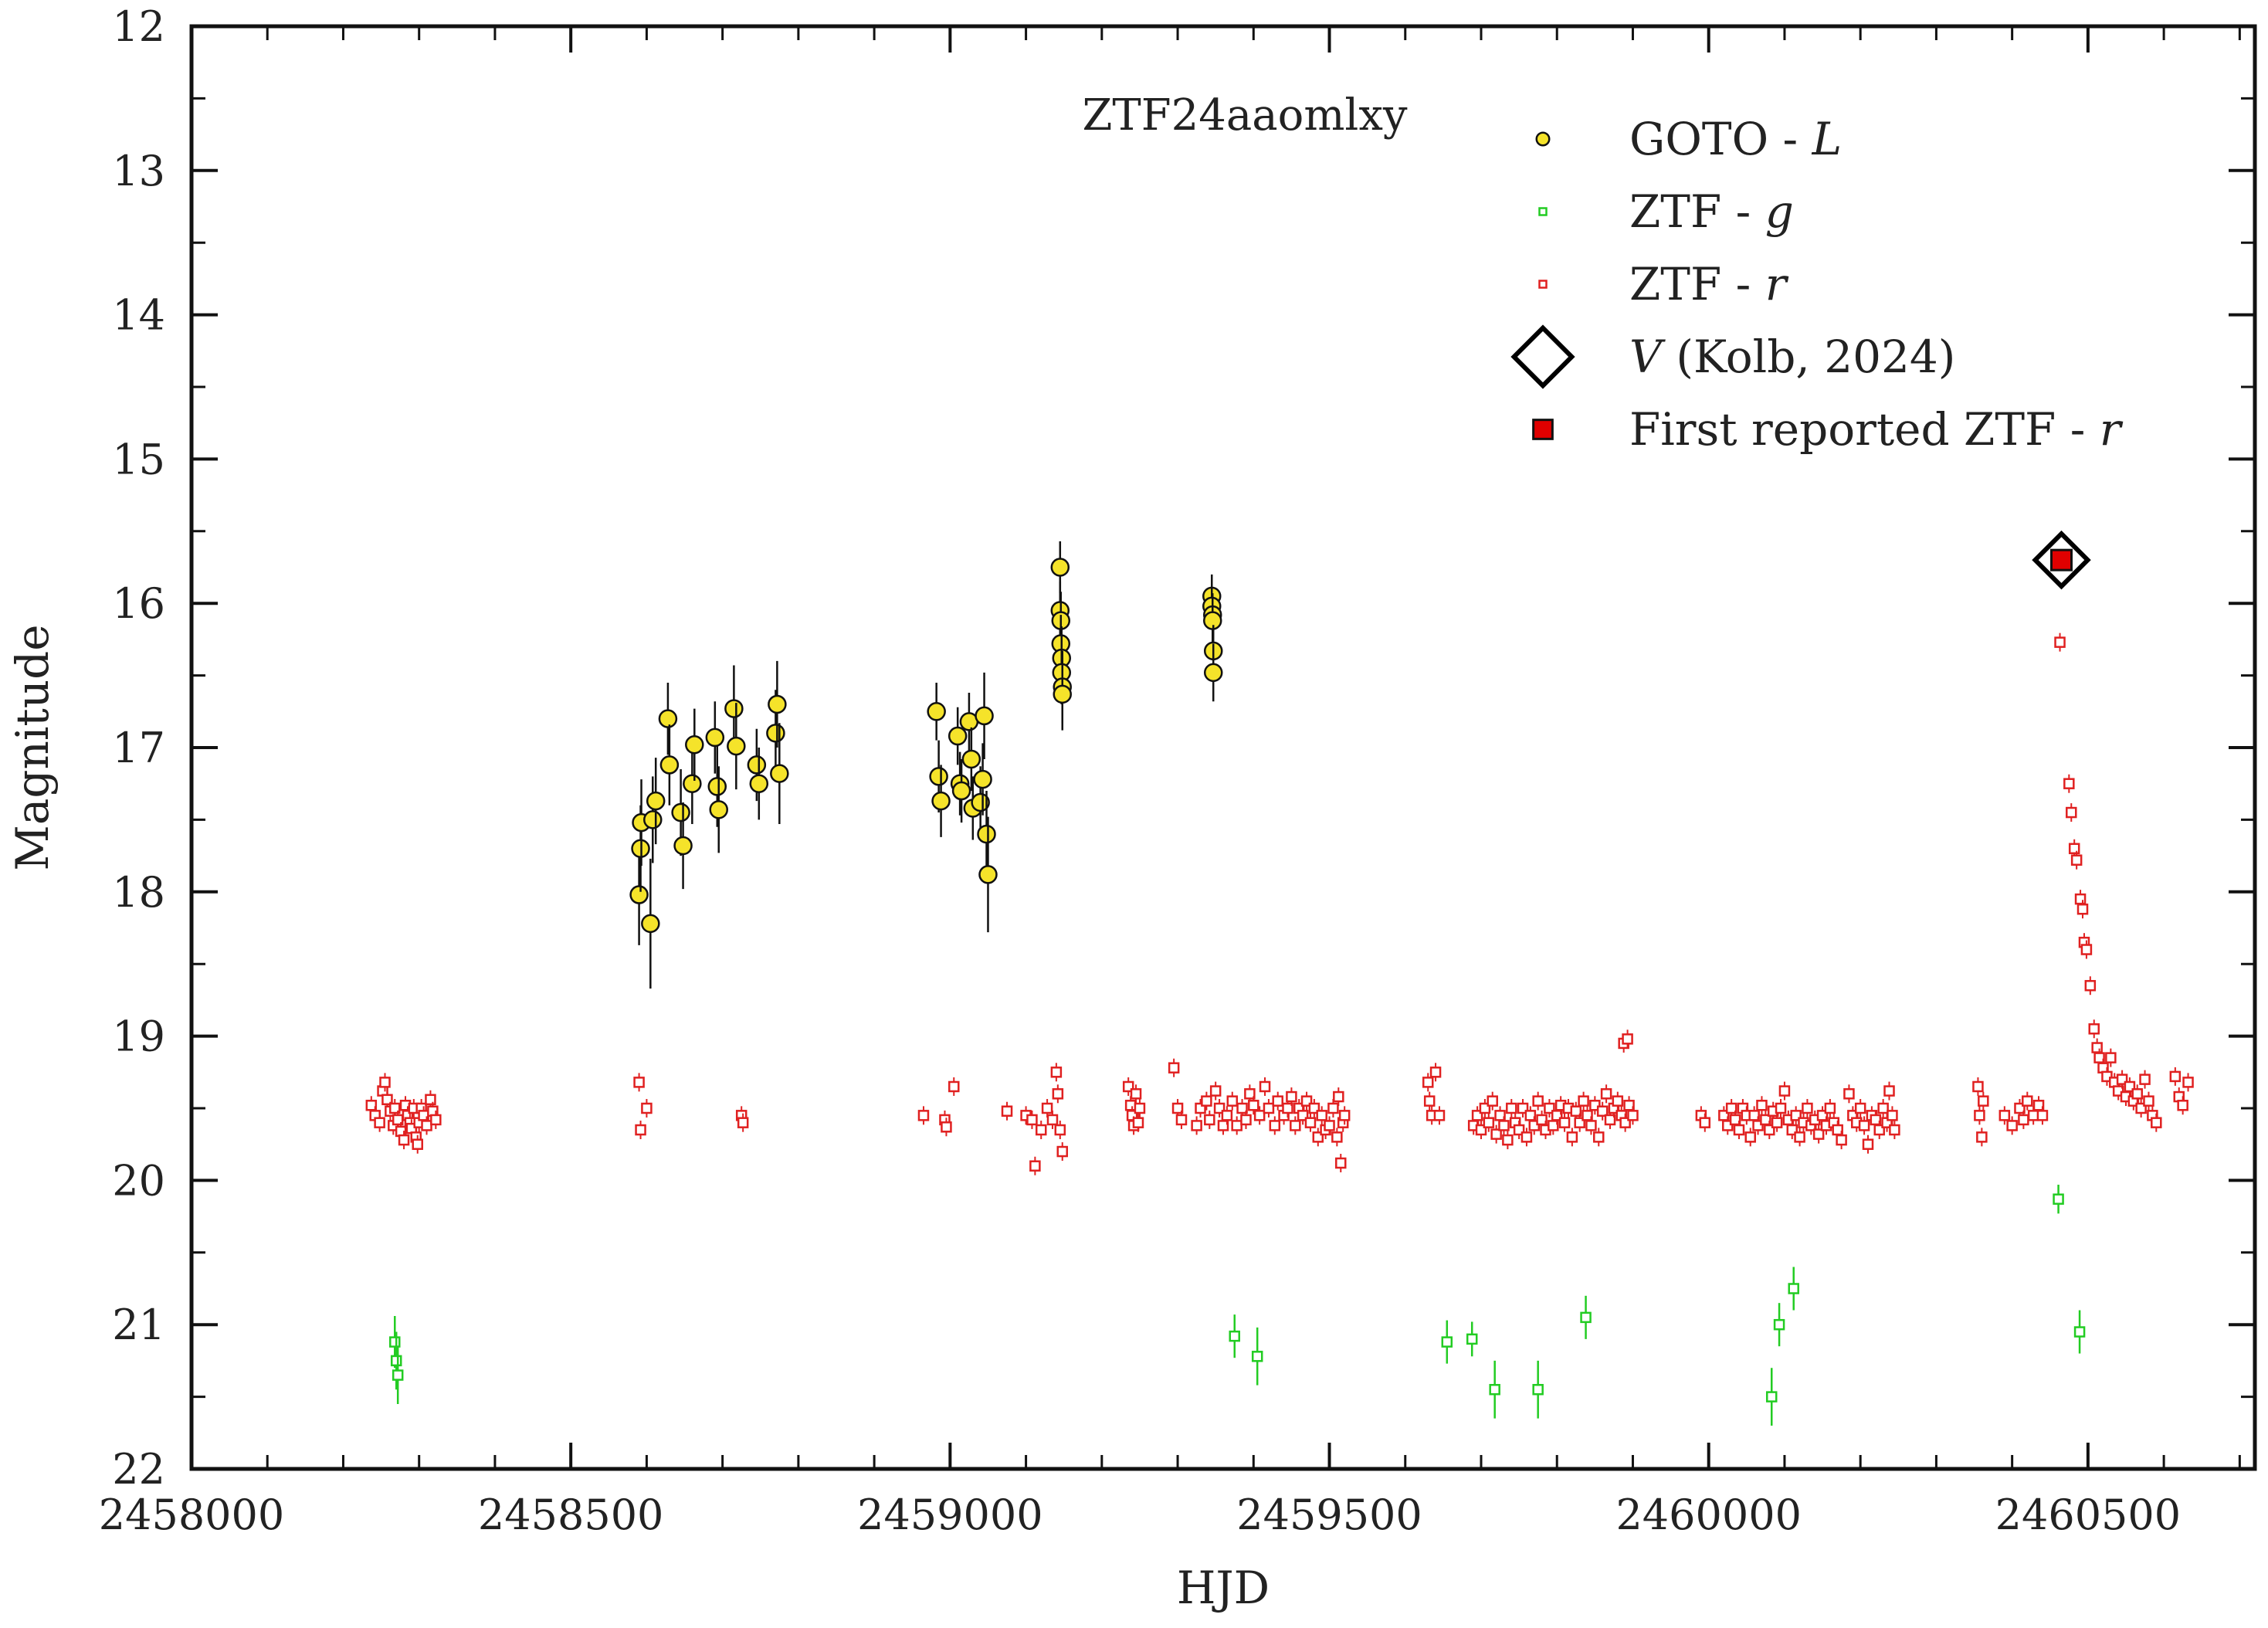 This screenshot has height=1628, width=2268. Describe the element at coordinates (1876, 429) in the screenshot. I see `legend-label: First reported ZTF - r` at that location.